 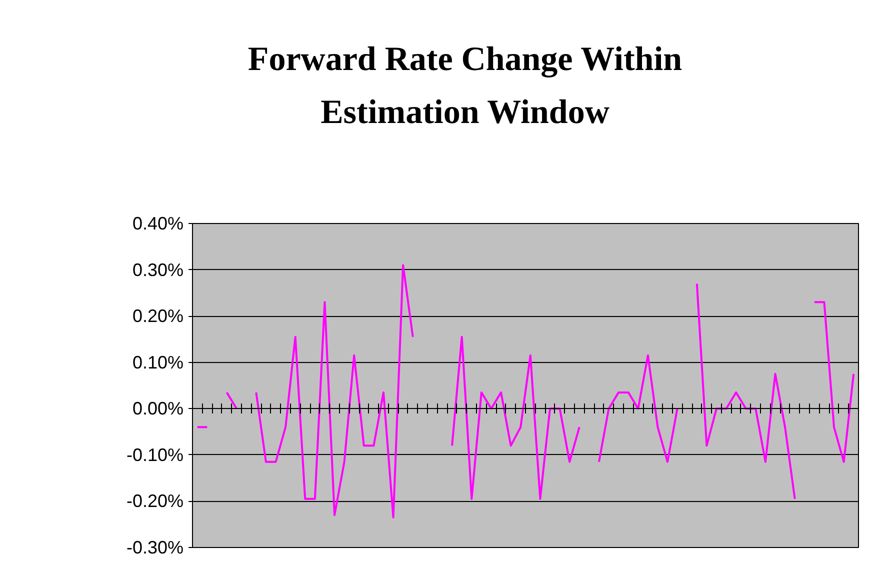 What do you see at coordinates (158, 270) in the screenshot?
I see `y-tick-label: 0.30%` at bounding box center [158, 270].